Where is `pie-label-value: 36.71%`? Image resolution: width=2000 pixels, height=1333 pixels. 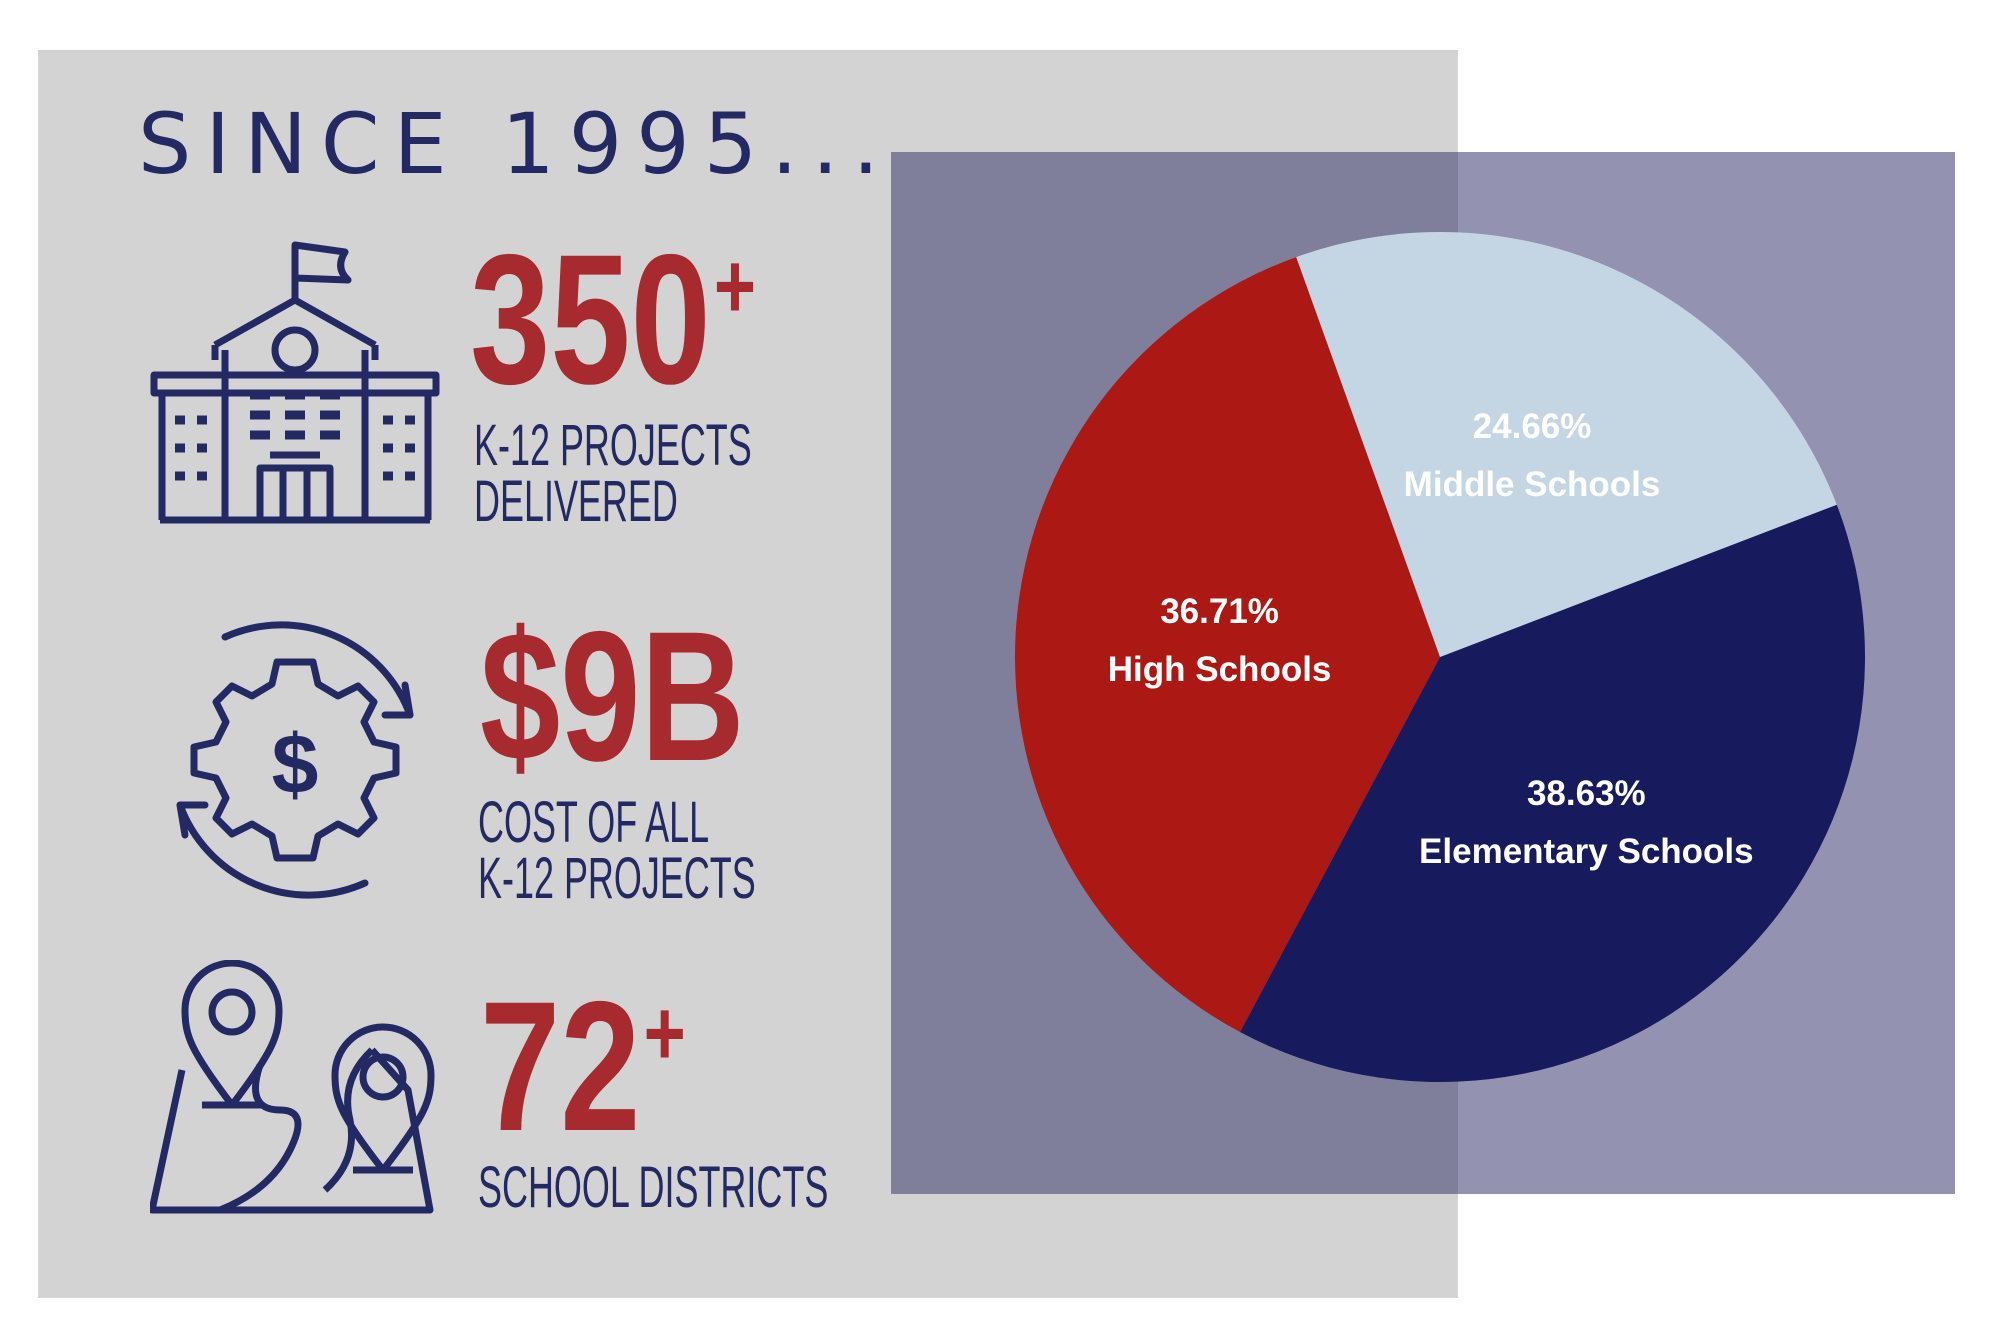 pie-label-value: 36.71% is located at coordinates (1219, 612).